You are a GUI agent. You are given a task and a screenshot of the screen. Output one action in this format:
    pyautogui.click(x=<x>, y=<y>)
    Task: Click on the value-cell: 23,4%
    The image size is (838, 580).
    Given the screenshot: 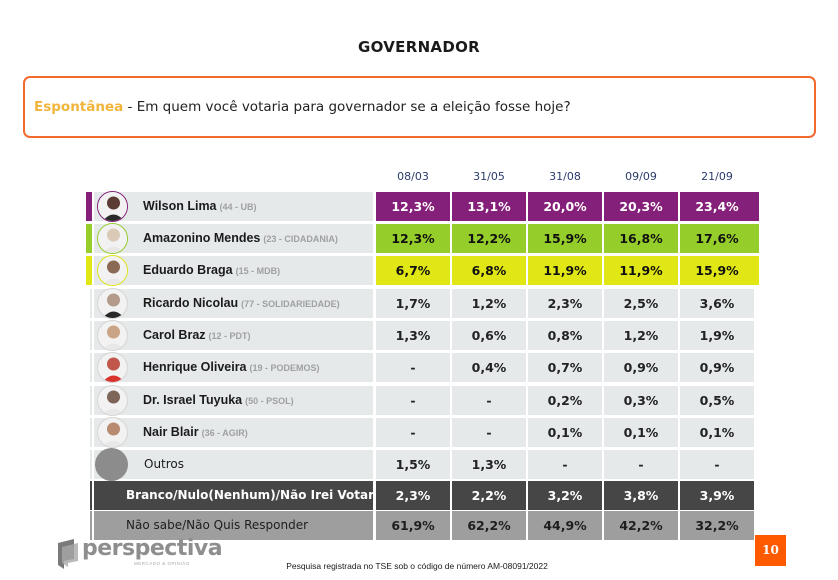 What is the action you would take?
    pyautogui.click(x=717, y=206)
    